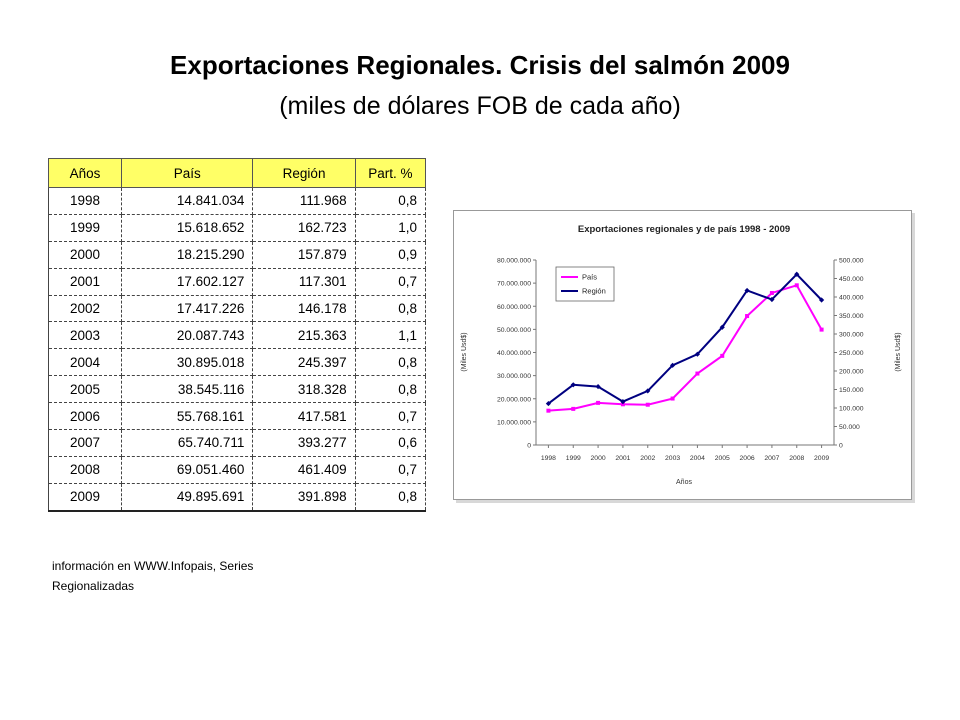 Image resolution: width=960 pixels, height=720 pixels. I want to click on cell-part: 1,0, so click(391, 228).